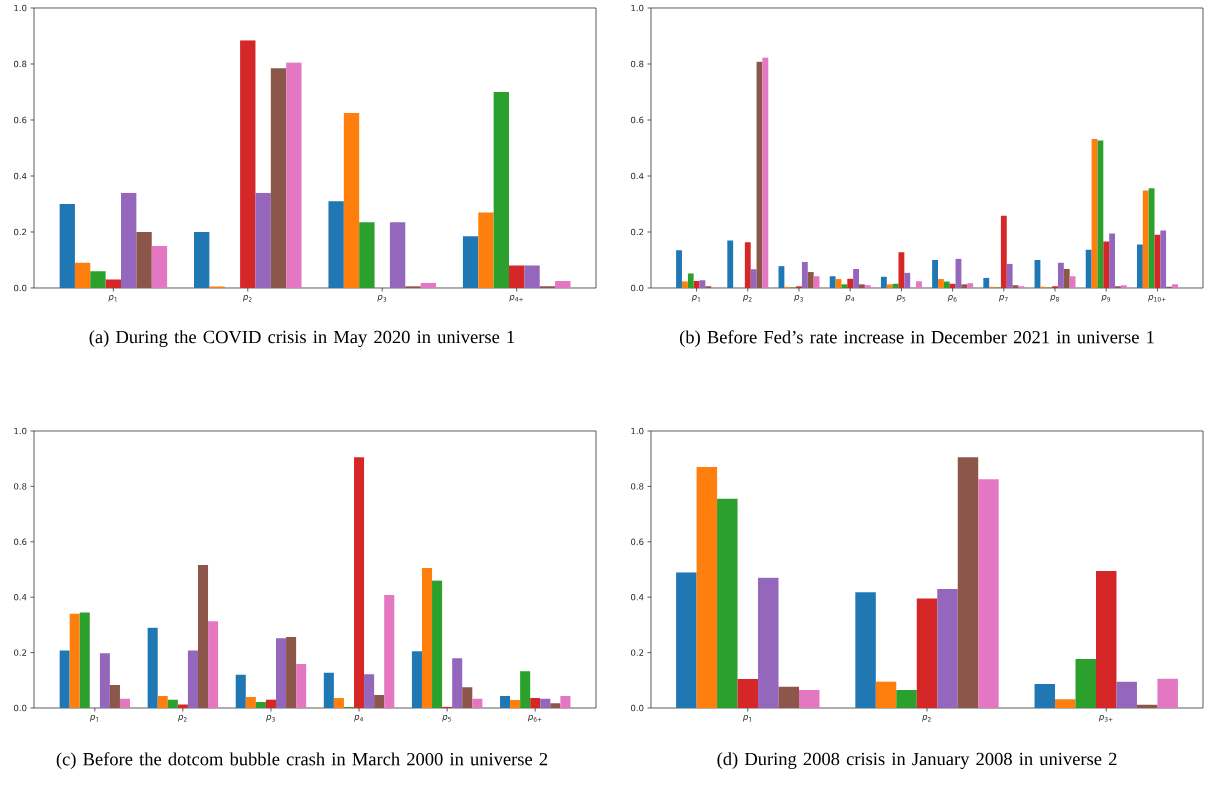  What do you see at coordinates (20, 288) in the screenshot?
I see `y-tick-label: 0.0` at bounding box center [20, 288].